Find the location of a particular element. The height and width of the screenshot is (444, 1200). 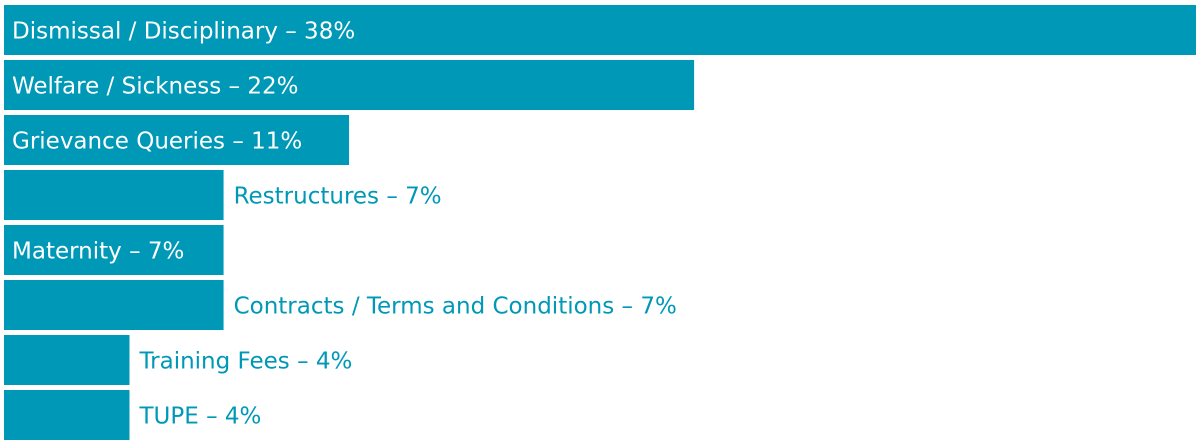

bar-label: TUPE – 4% is located at coordinates (199, 417).